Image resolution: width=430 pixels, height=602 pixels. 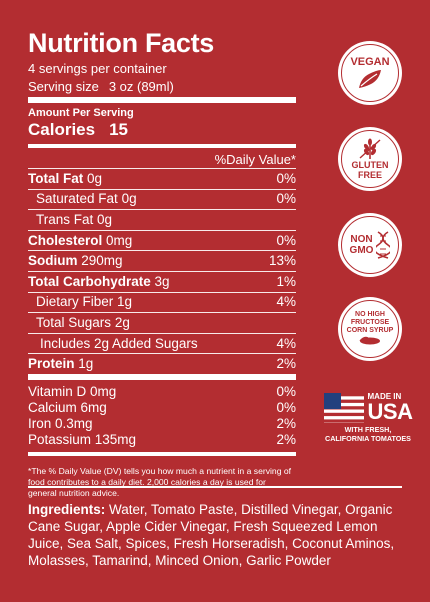 I want to click on nutrient-amount: 290mg, so click(x=102, y=261).